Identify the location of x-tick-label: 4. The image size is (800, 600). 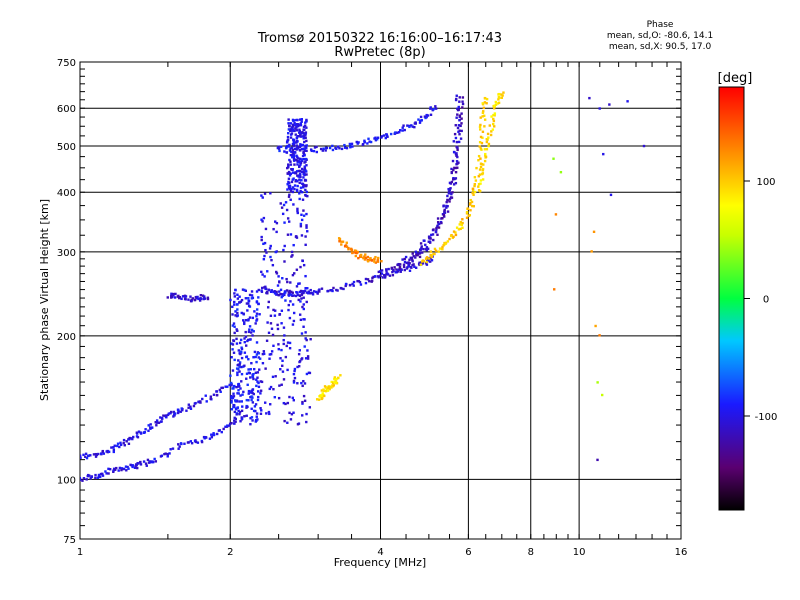
(380, 552).